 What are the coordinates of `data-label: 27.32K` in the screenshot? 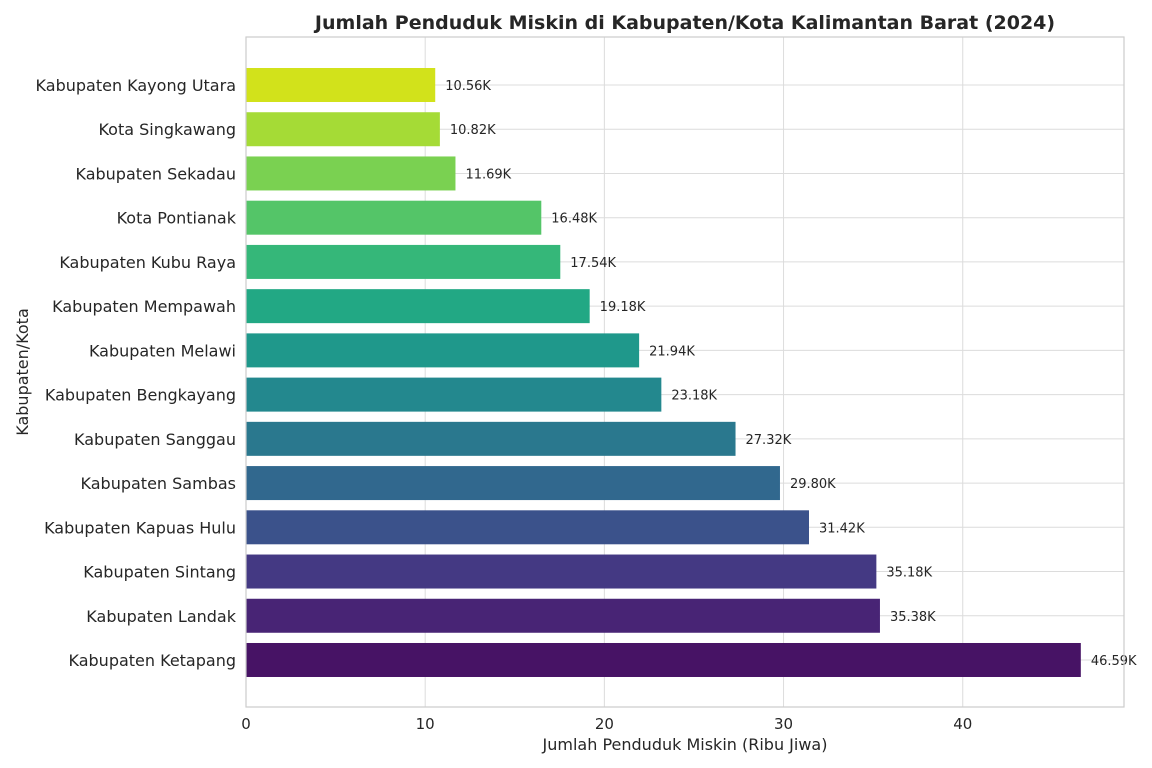 It's located at (769, 440).